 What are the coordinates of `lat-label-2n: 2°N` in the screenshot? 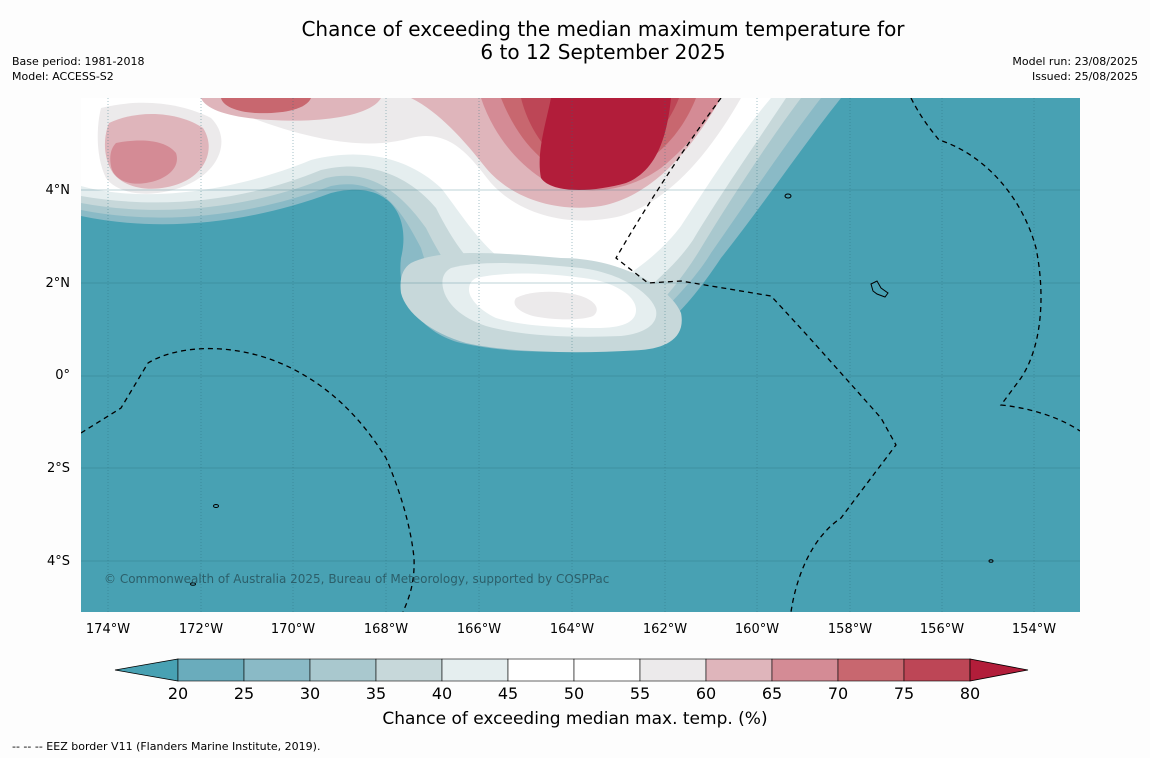 It's located at (58, 283).